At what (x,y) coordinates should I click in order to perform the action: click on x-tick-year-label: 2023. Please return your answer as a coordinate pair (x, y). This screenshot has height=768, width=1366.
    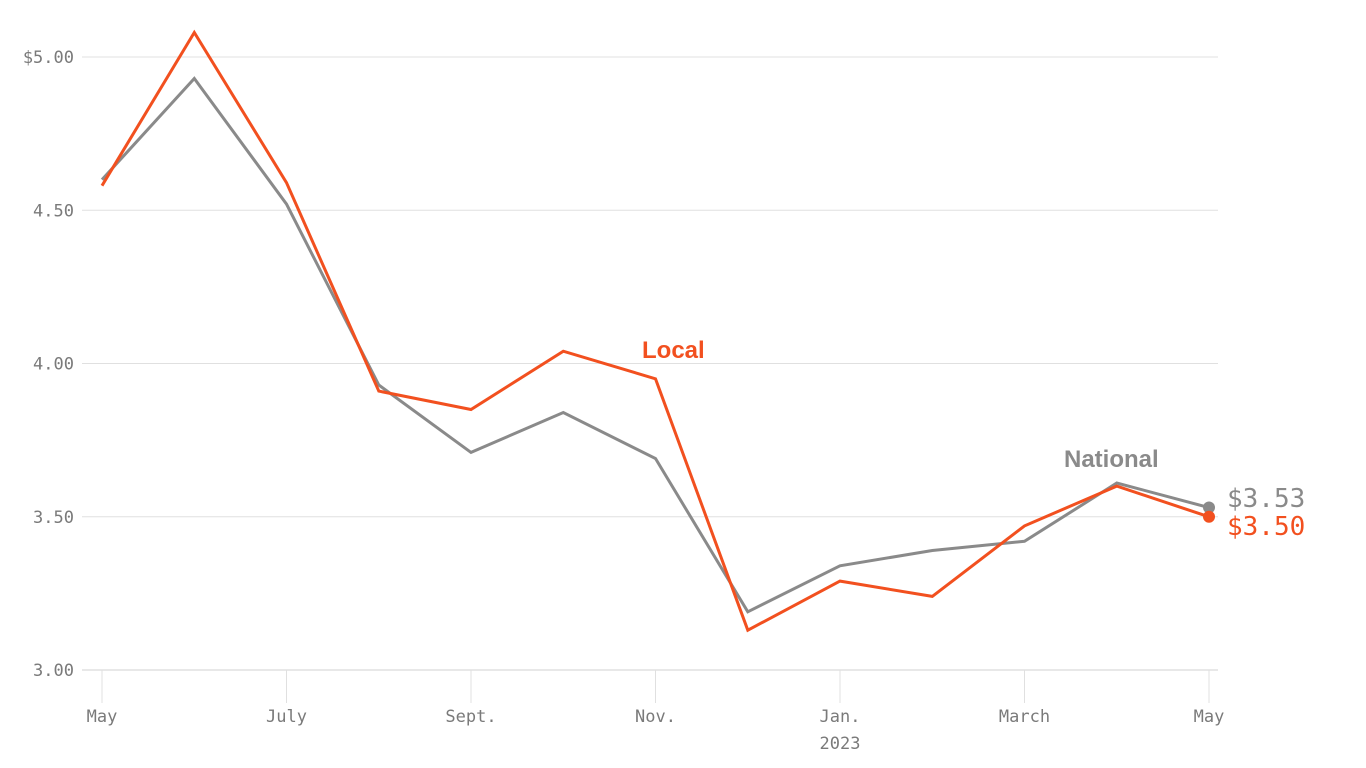
    Looking at the image, I should click on (840, 744).